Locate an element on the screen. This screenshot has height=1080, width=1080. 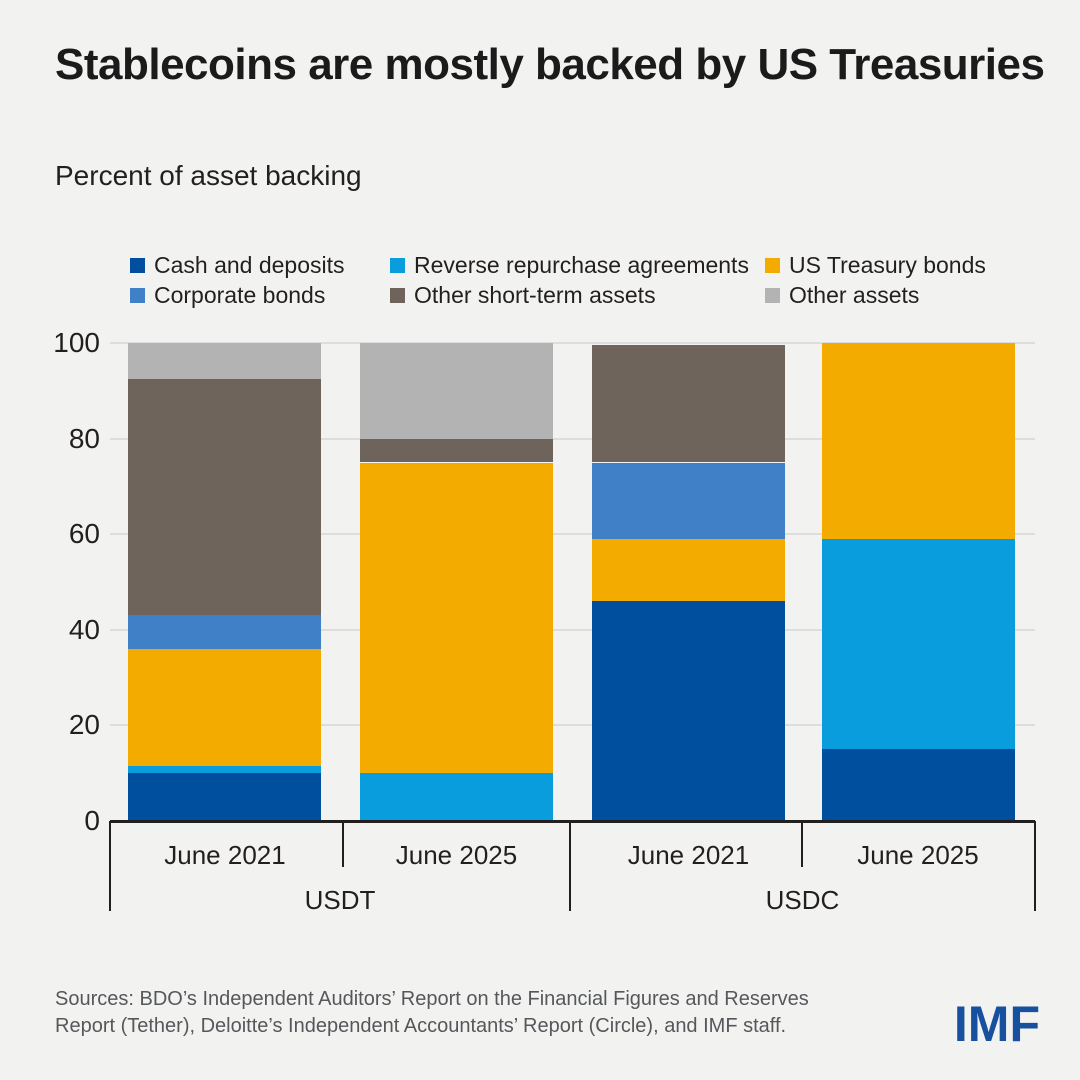
y-axis-tick-label: 20 is located at coordinates (84, 725).